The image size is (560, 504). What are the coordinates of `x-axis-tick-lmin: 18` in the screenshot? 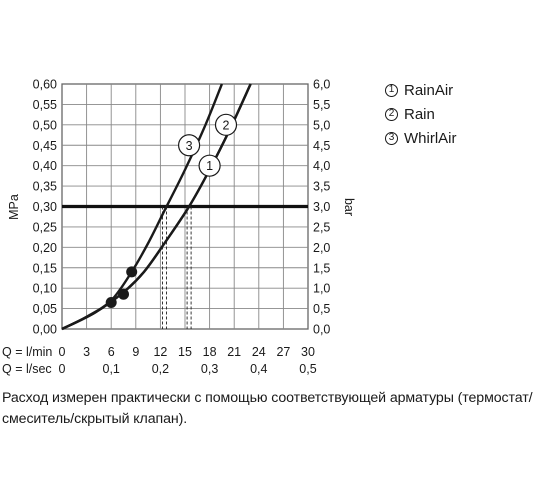 It's located at (210, 352).